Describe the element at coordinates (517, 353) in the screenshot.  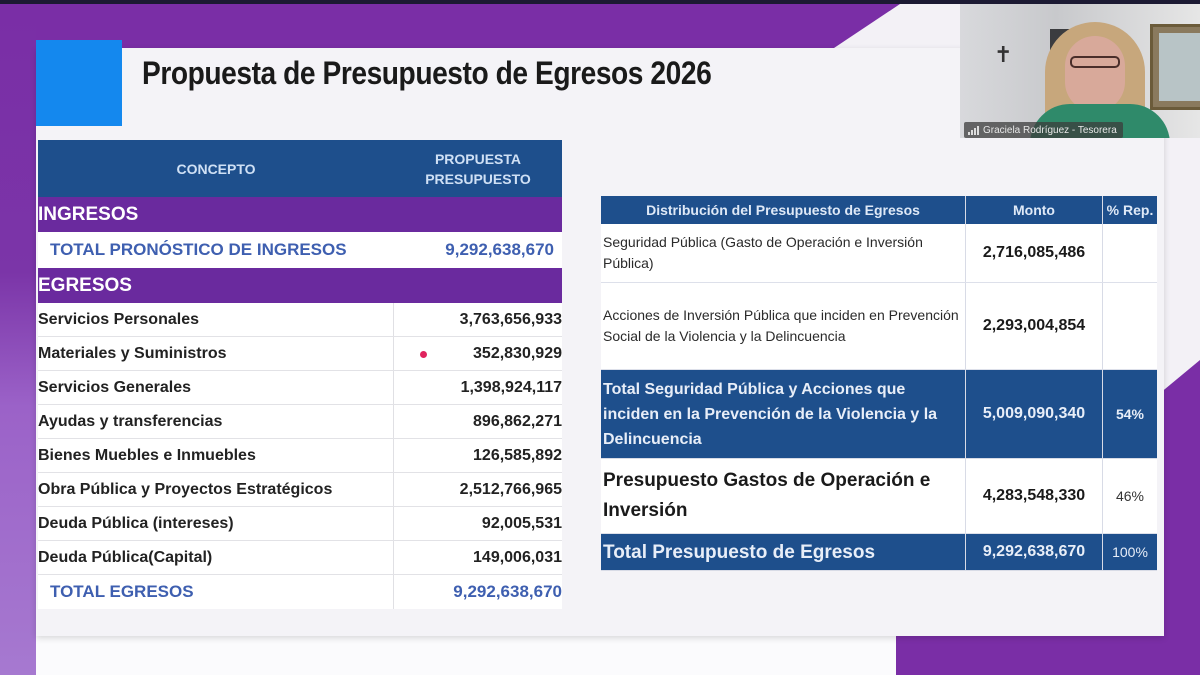
I see `row-value: 352,830,929` at that location.